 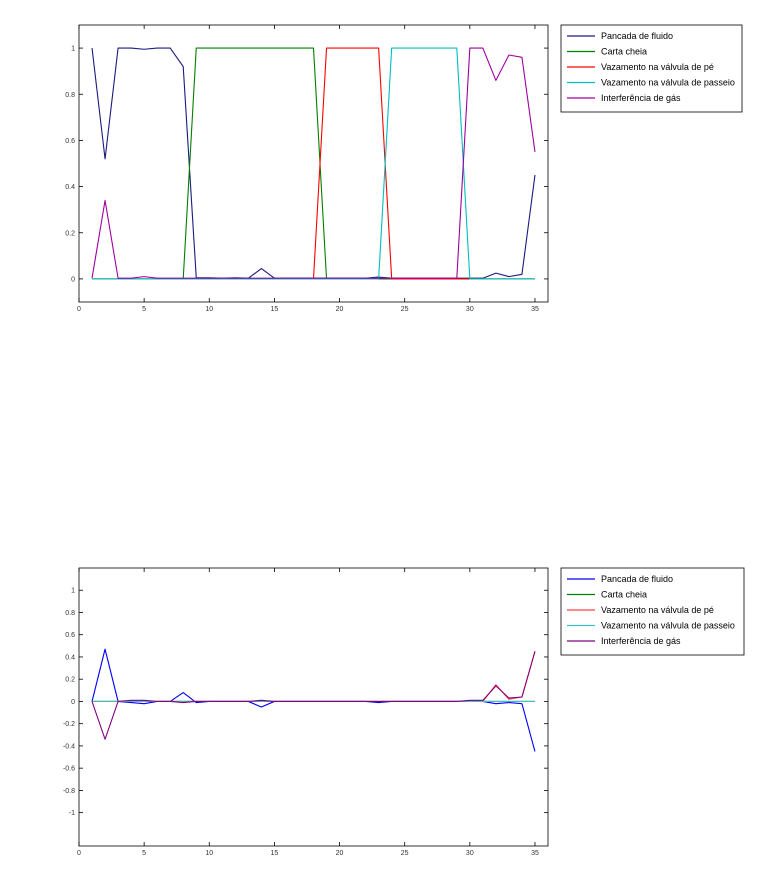 What do you see at coordinates (69, 724) in the screenshot?
I see `y-tick-label: -0.2` at bounding box center [69, 724].